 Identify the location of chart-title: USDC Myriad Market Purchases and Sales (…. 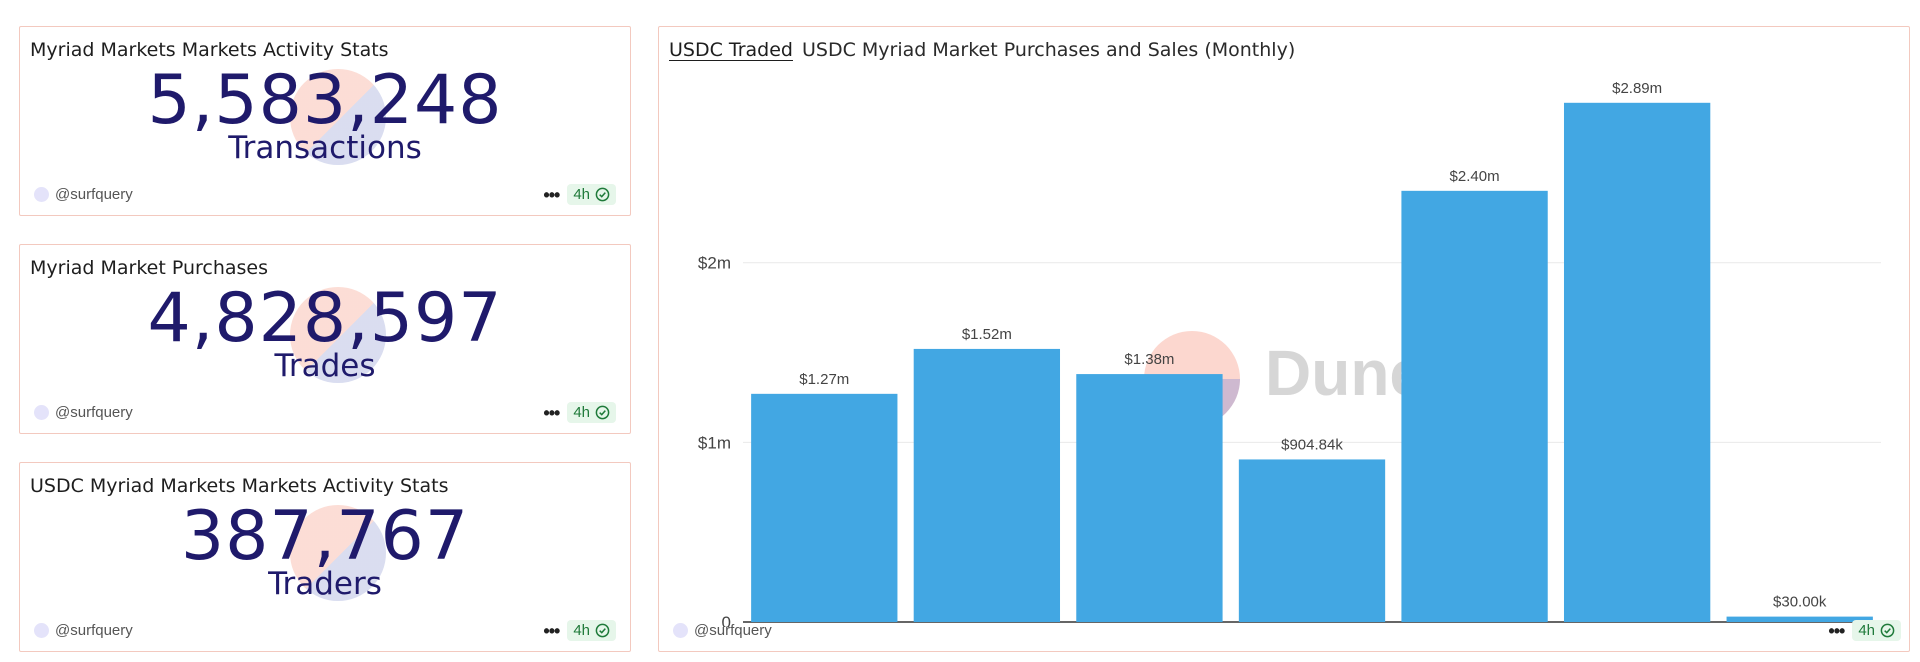
(1049, 50).